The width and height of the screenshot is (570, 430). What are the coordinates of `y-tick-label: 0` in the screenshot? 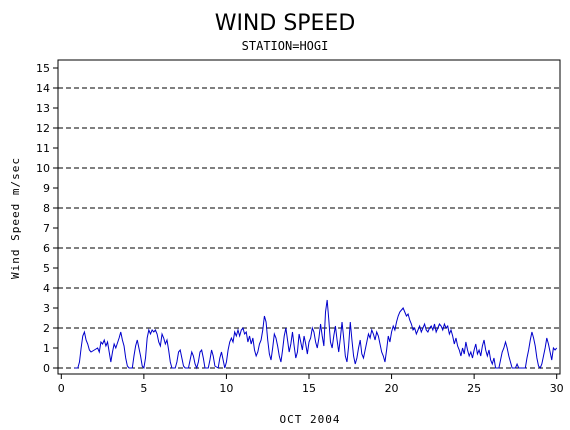 It's located at (46, 368).